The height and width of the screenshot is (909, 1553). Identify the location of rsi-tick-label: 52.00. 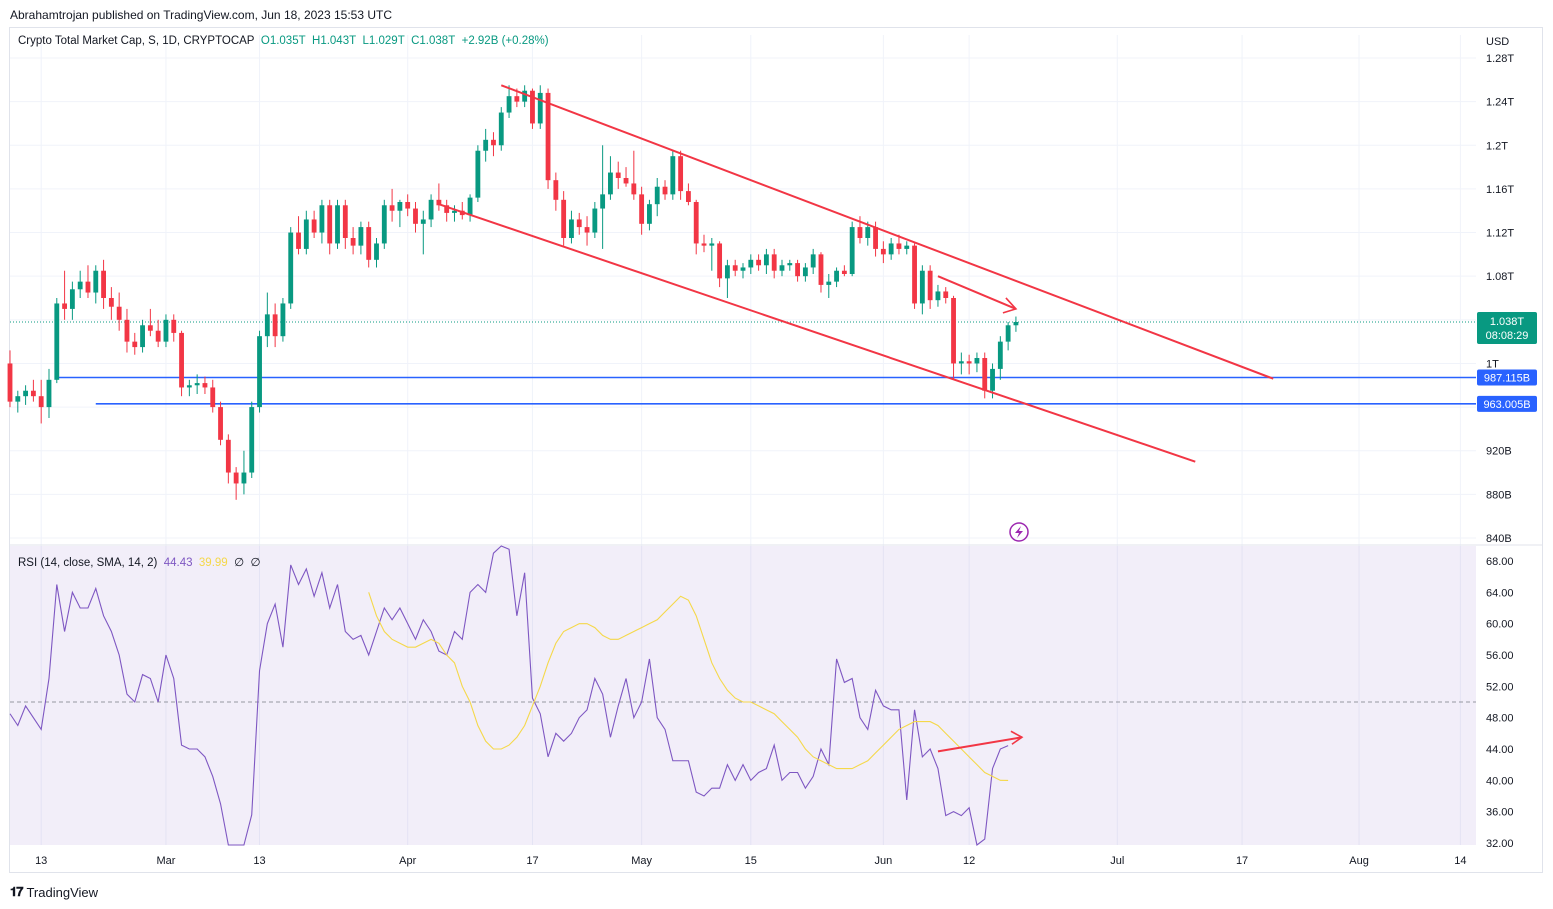
(1500, 687).